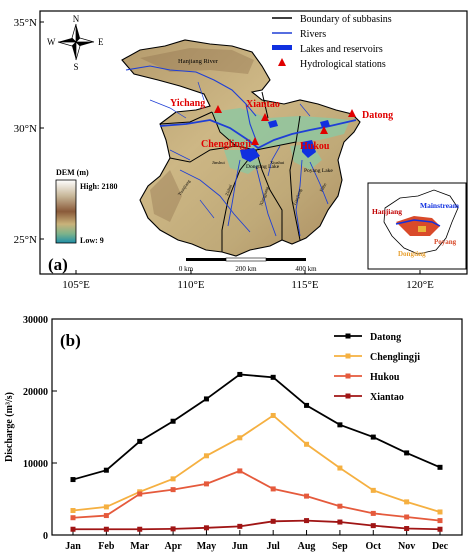 The image size is (474, 552). Describe the element at coordinates (191, 91) in the screenshot. I see `hanjiang-river` at that location.